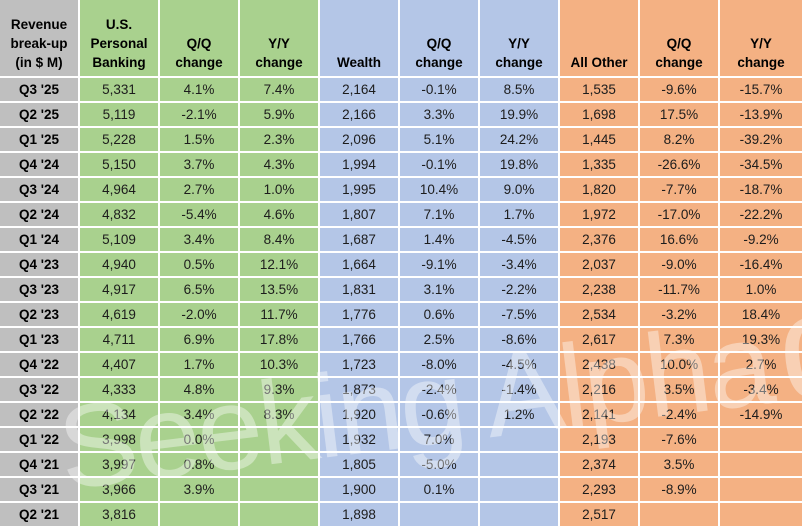 This screenshot has height=527, width=802. What do you see at coordinates (200, 115) in the screenshot?
I see `table-cell: -2.1%` at bounding box center [200, 115].